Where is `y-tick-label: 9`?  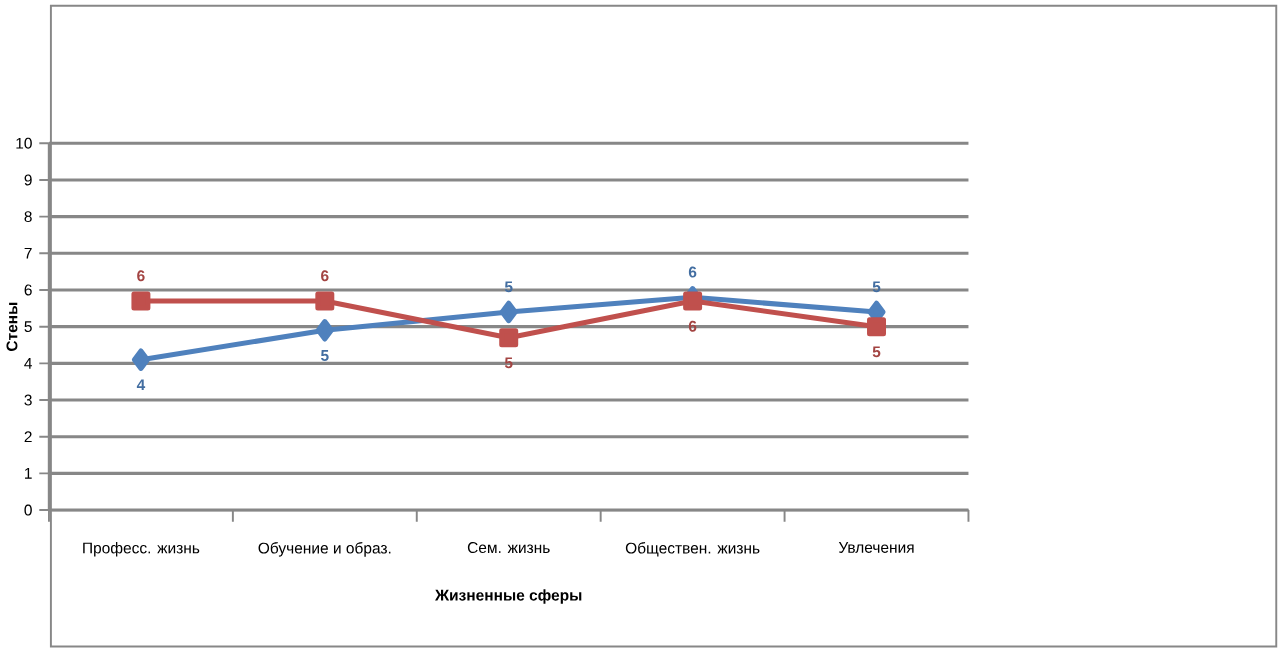 y-tick-label: 9 is located at coordinates (28, 180).